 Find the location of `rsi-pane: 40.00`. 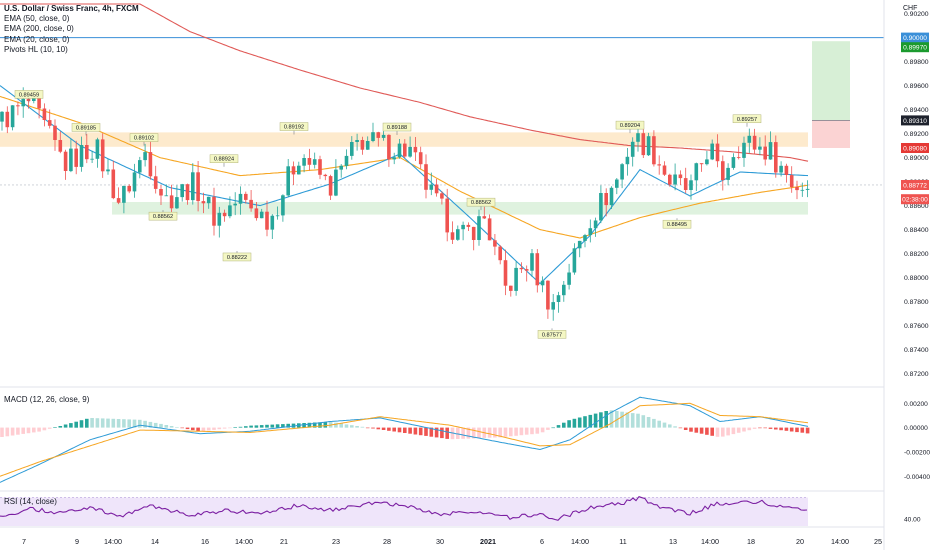

rsi-pane: 40.00 is located at coordinates (460, 510).